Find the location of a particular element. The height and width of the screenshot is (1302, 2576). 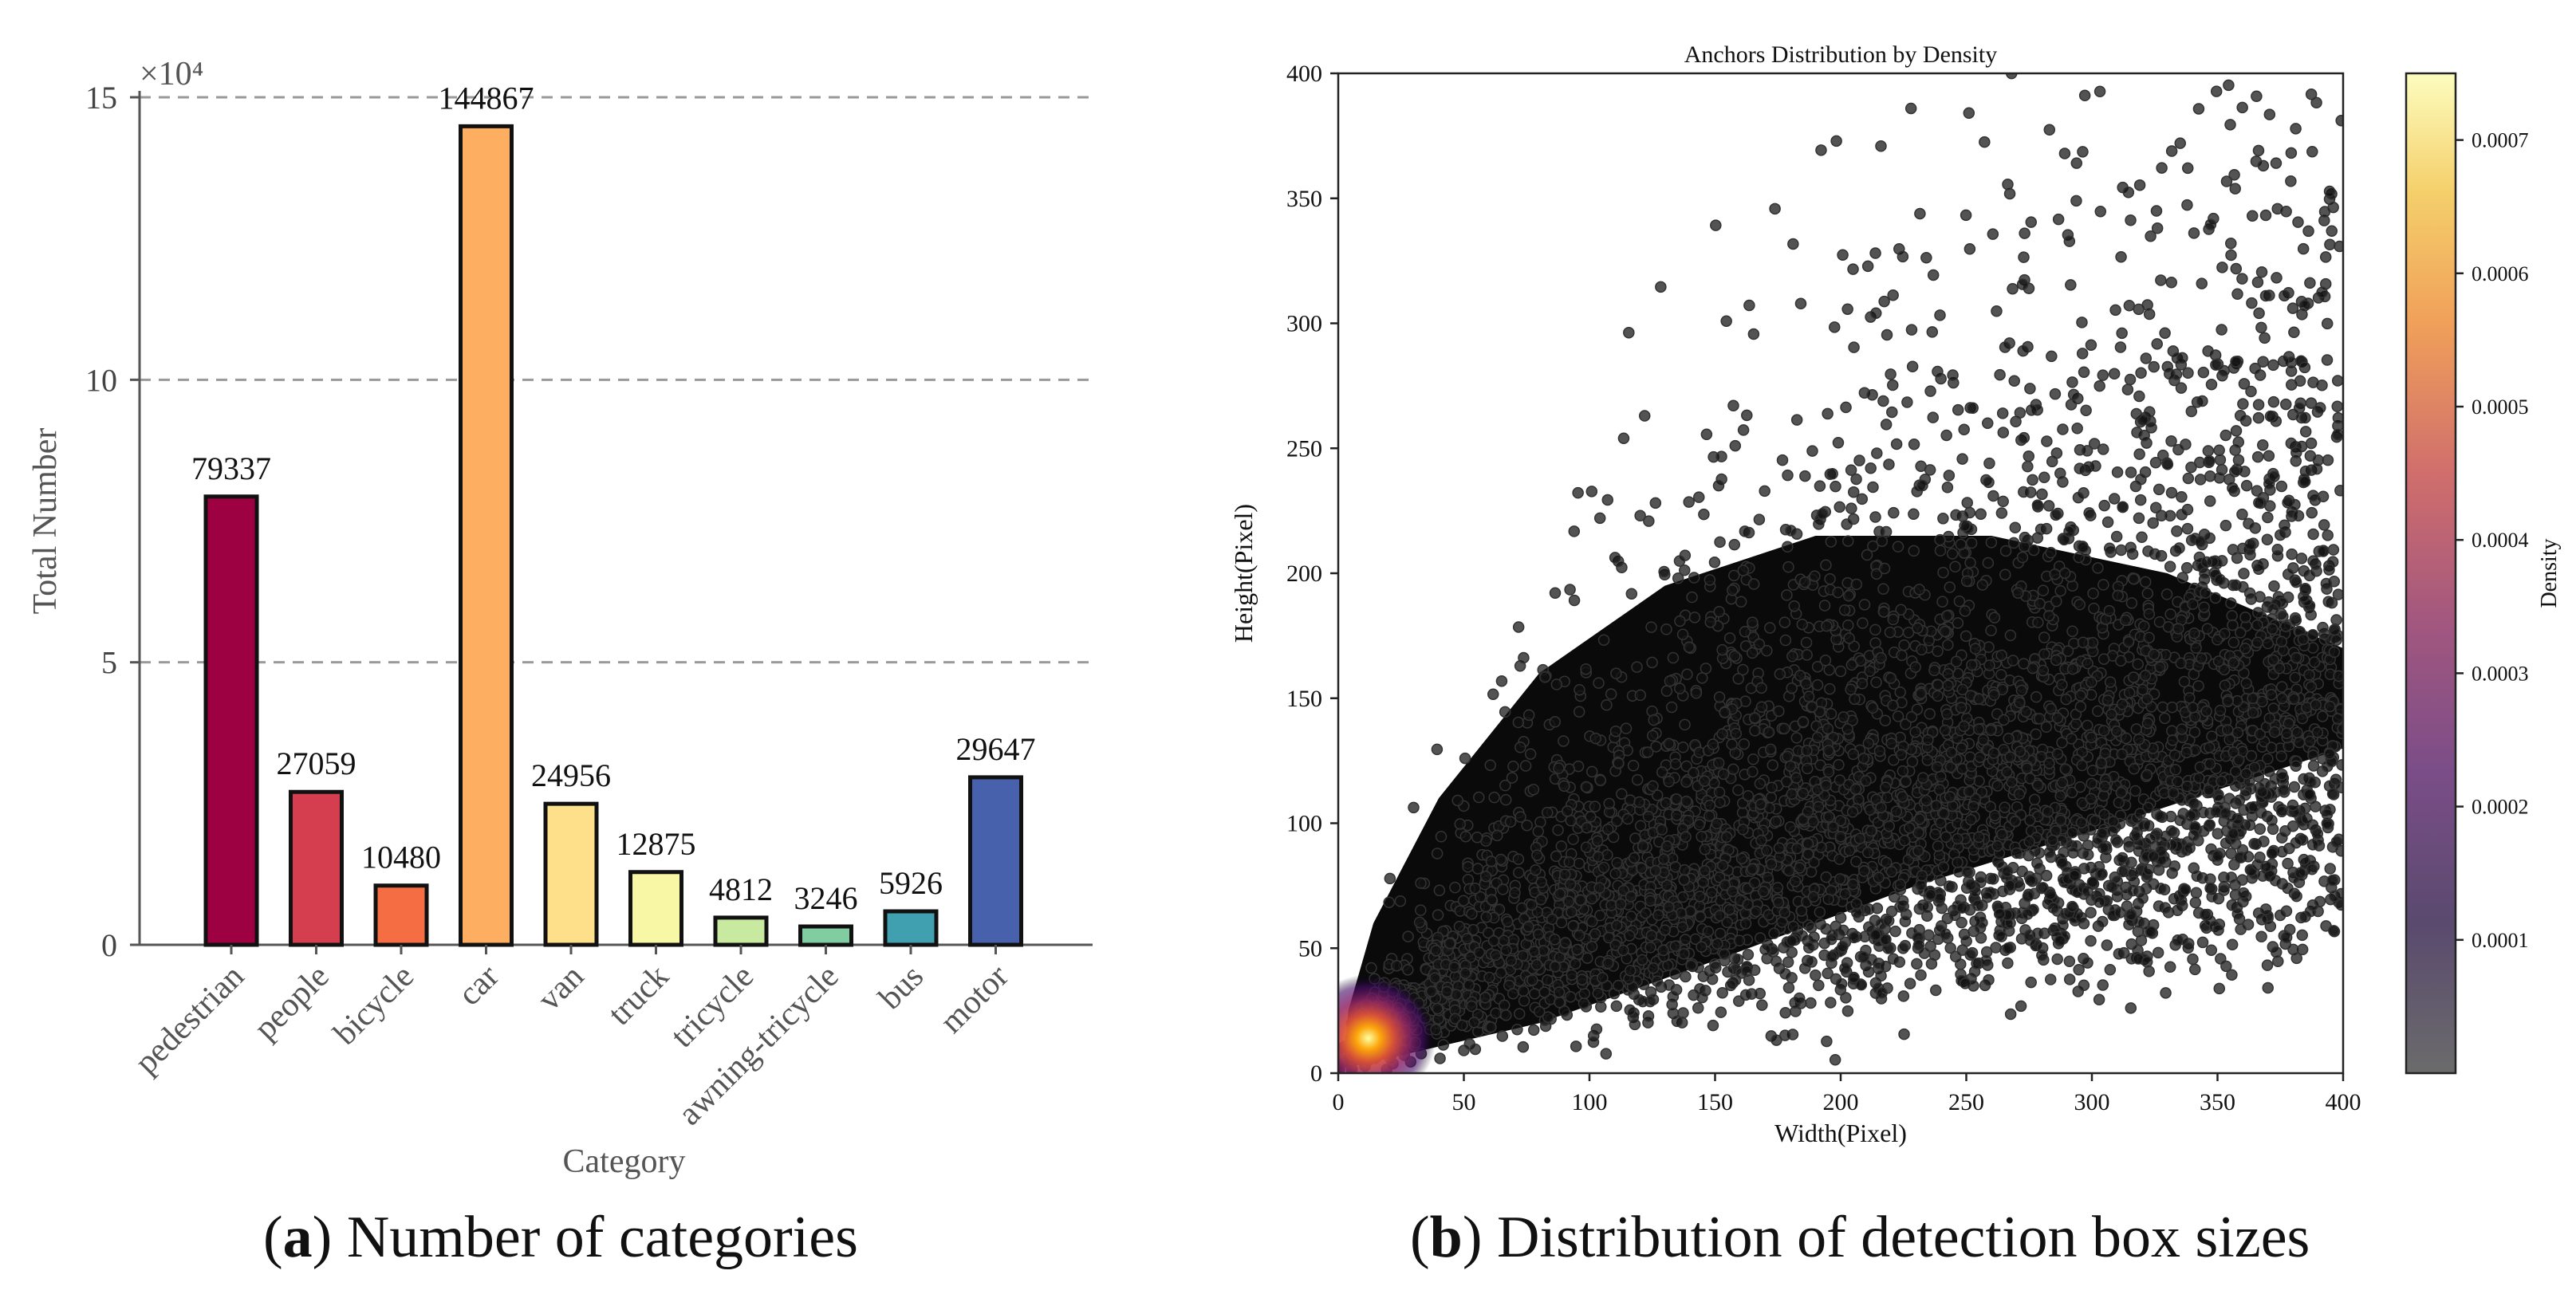

x-tick-label-people: people is located at coordinates (292, 1003).